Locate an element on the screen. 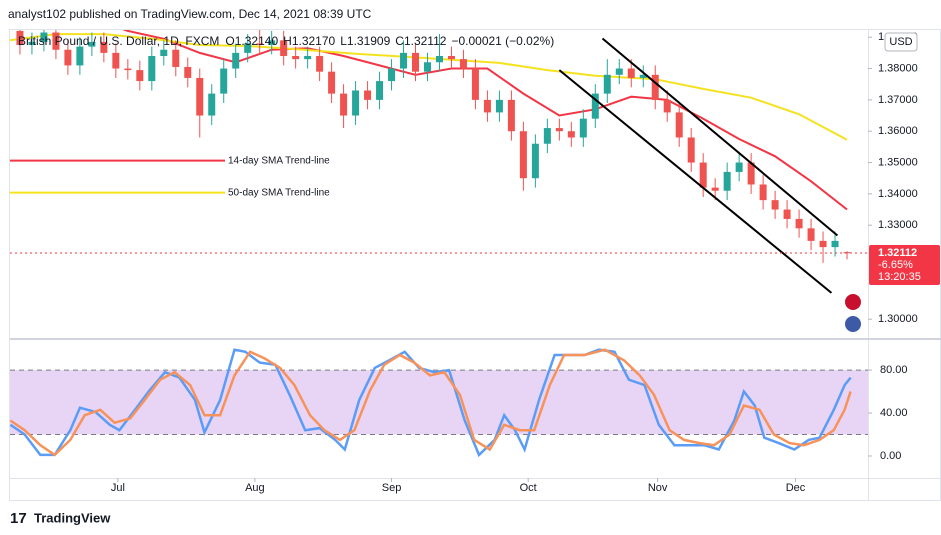 The width and height of the screenshot is (941, 535). currency: USD is located at coordinates (900, 42).